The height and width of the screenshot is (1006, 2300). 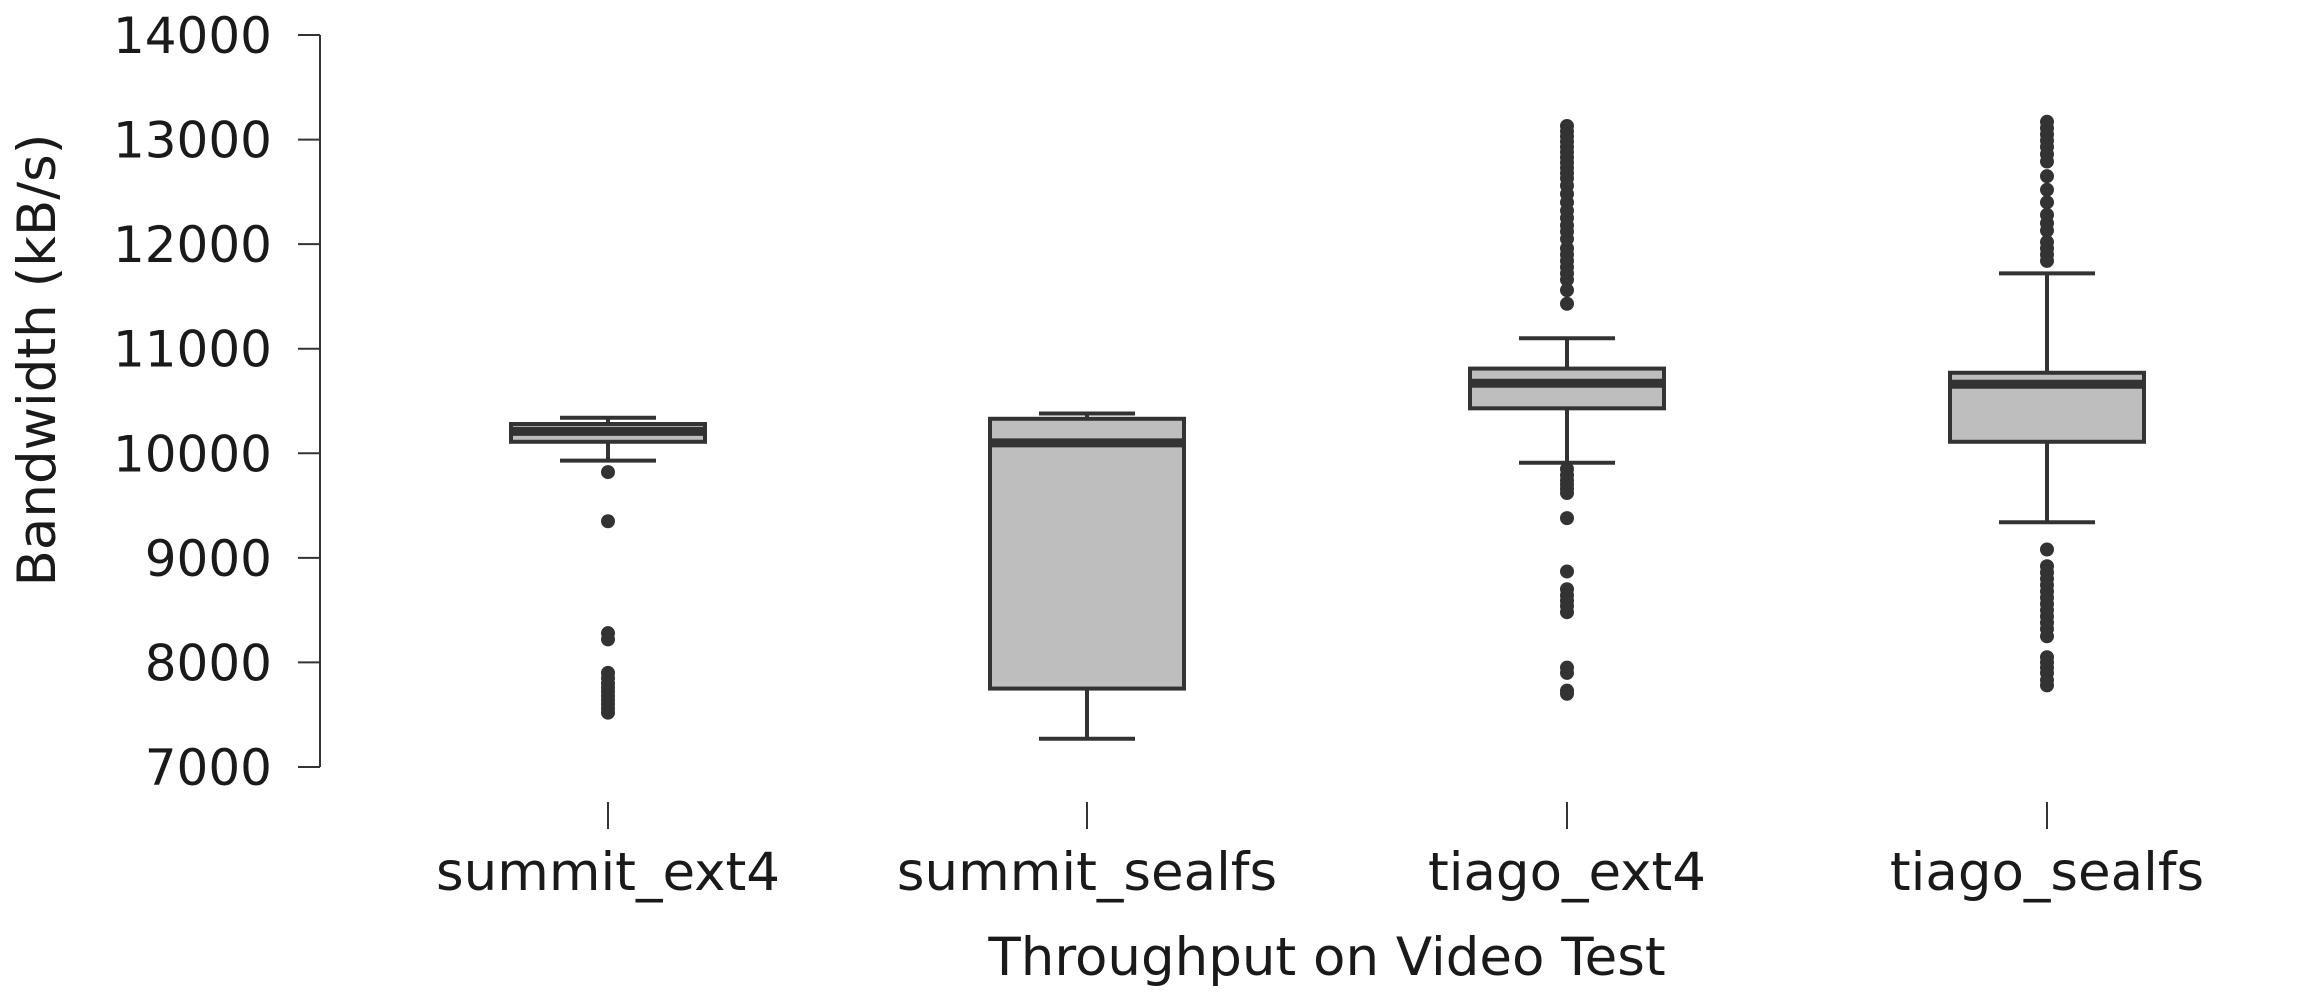 I want to click on box-tiago_ext4, so click(x=1567, y=409).